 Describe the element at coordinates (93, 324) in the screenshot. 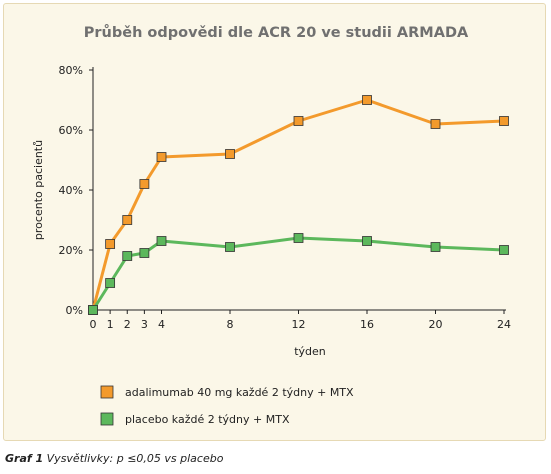

I see `x-tick-label: 0` at that location.